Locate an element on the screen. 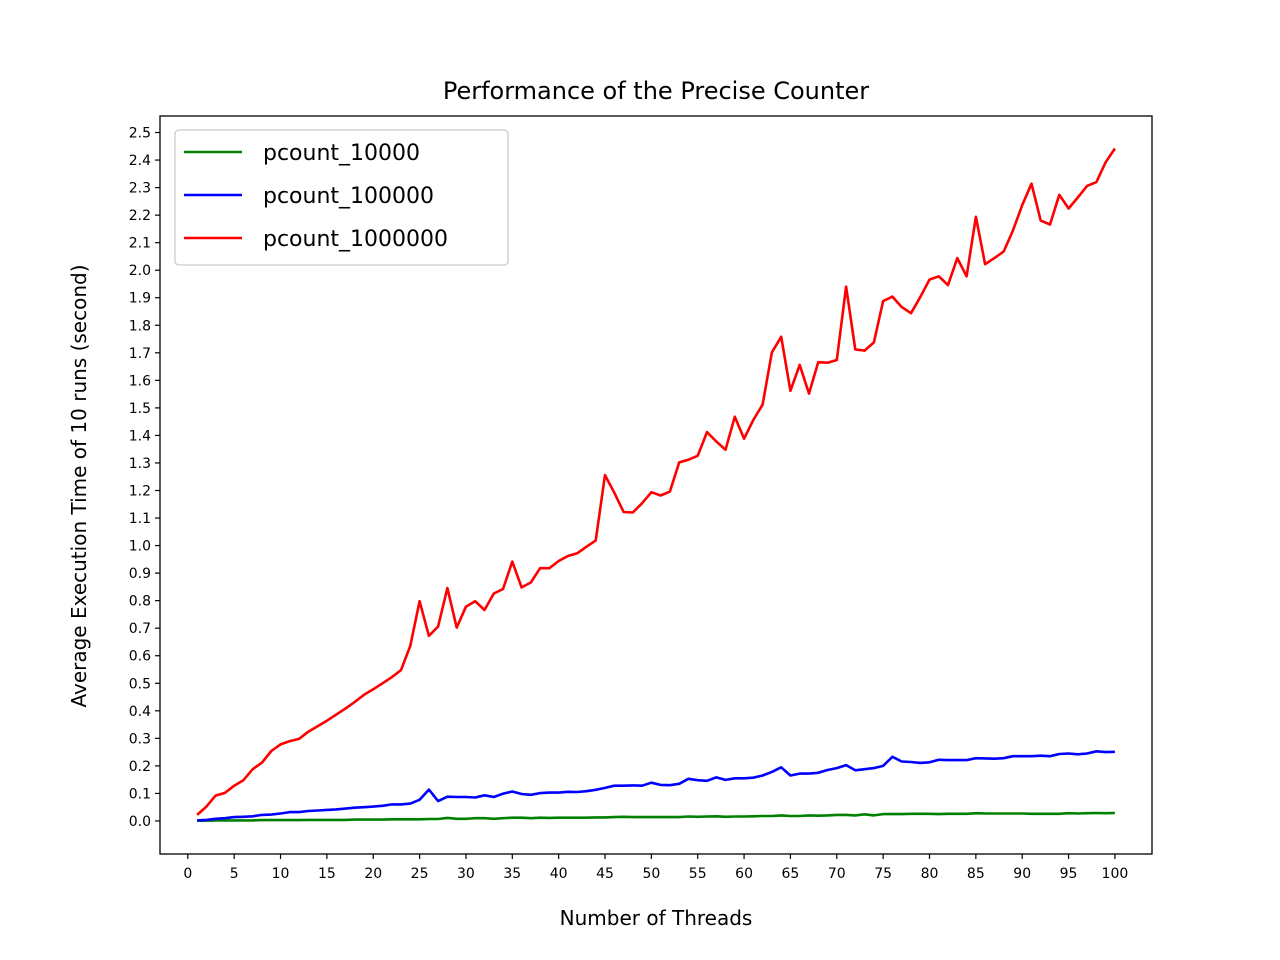 The width and height of the screenshot is (1280, 960). y-tick-label: 2.4 is located at coordinates (140, 161).